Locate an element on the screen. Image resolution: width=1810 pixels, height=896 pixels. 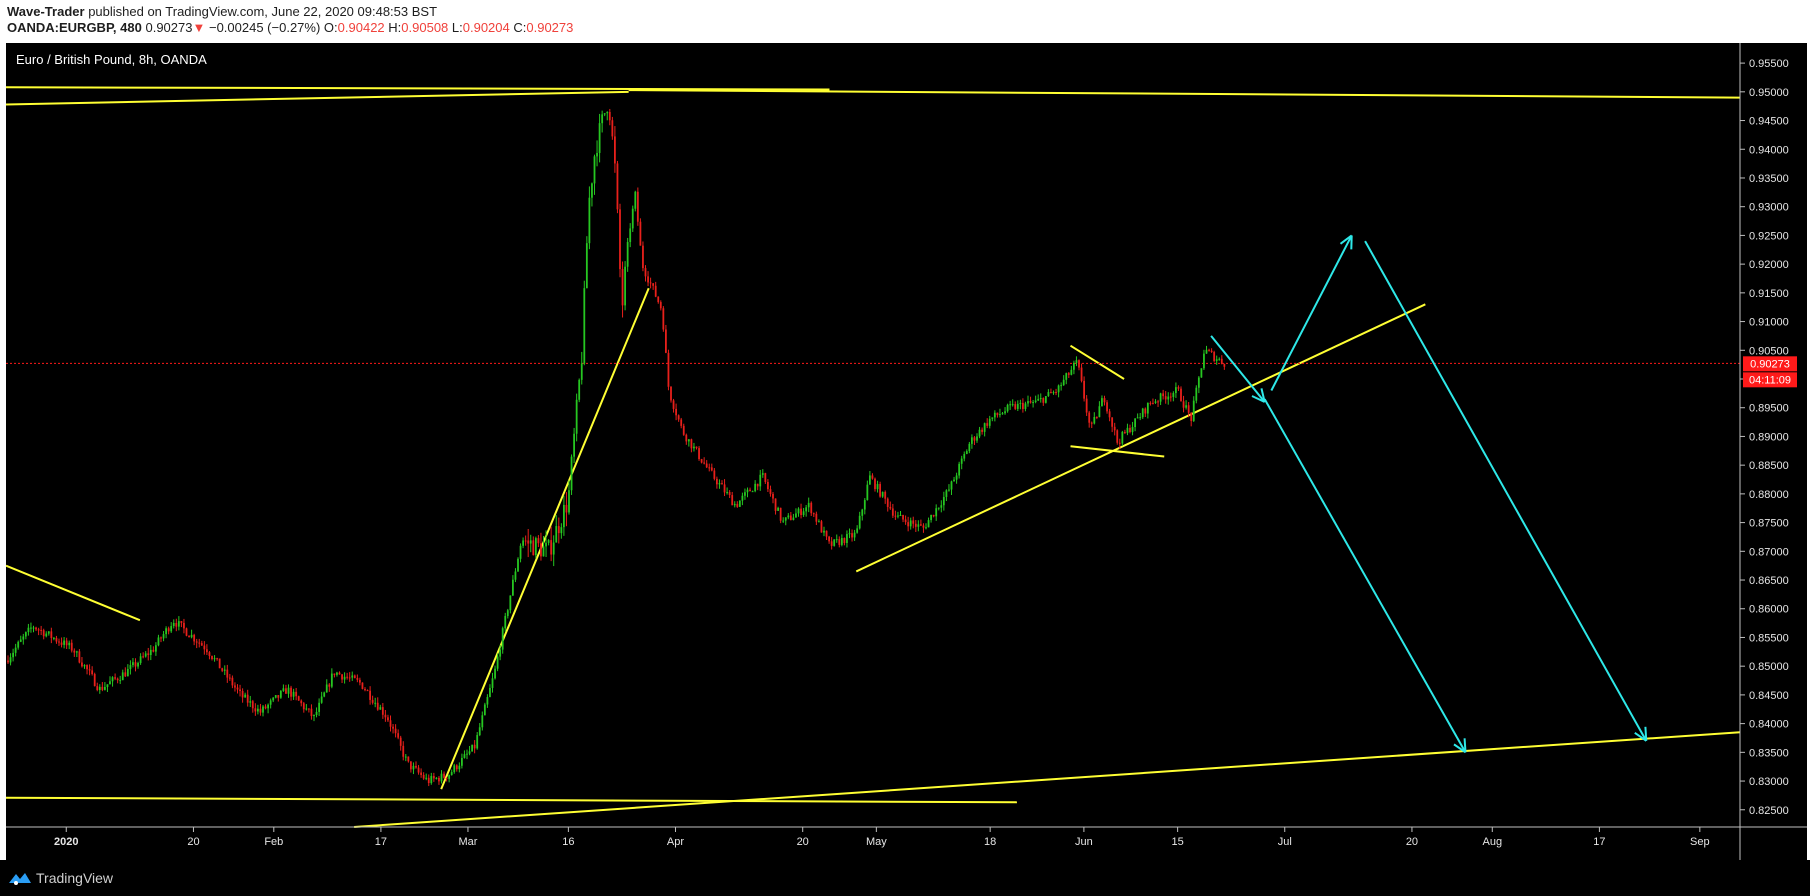
close-label: C: is located at coordinates (520, 27).